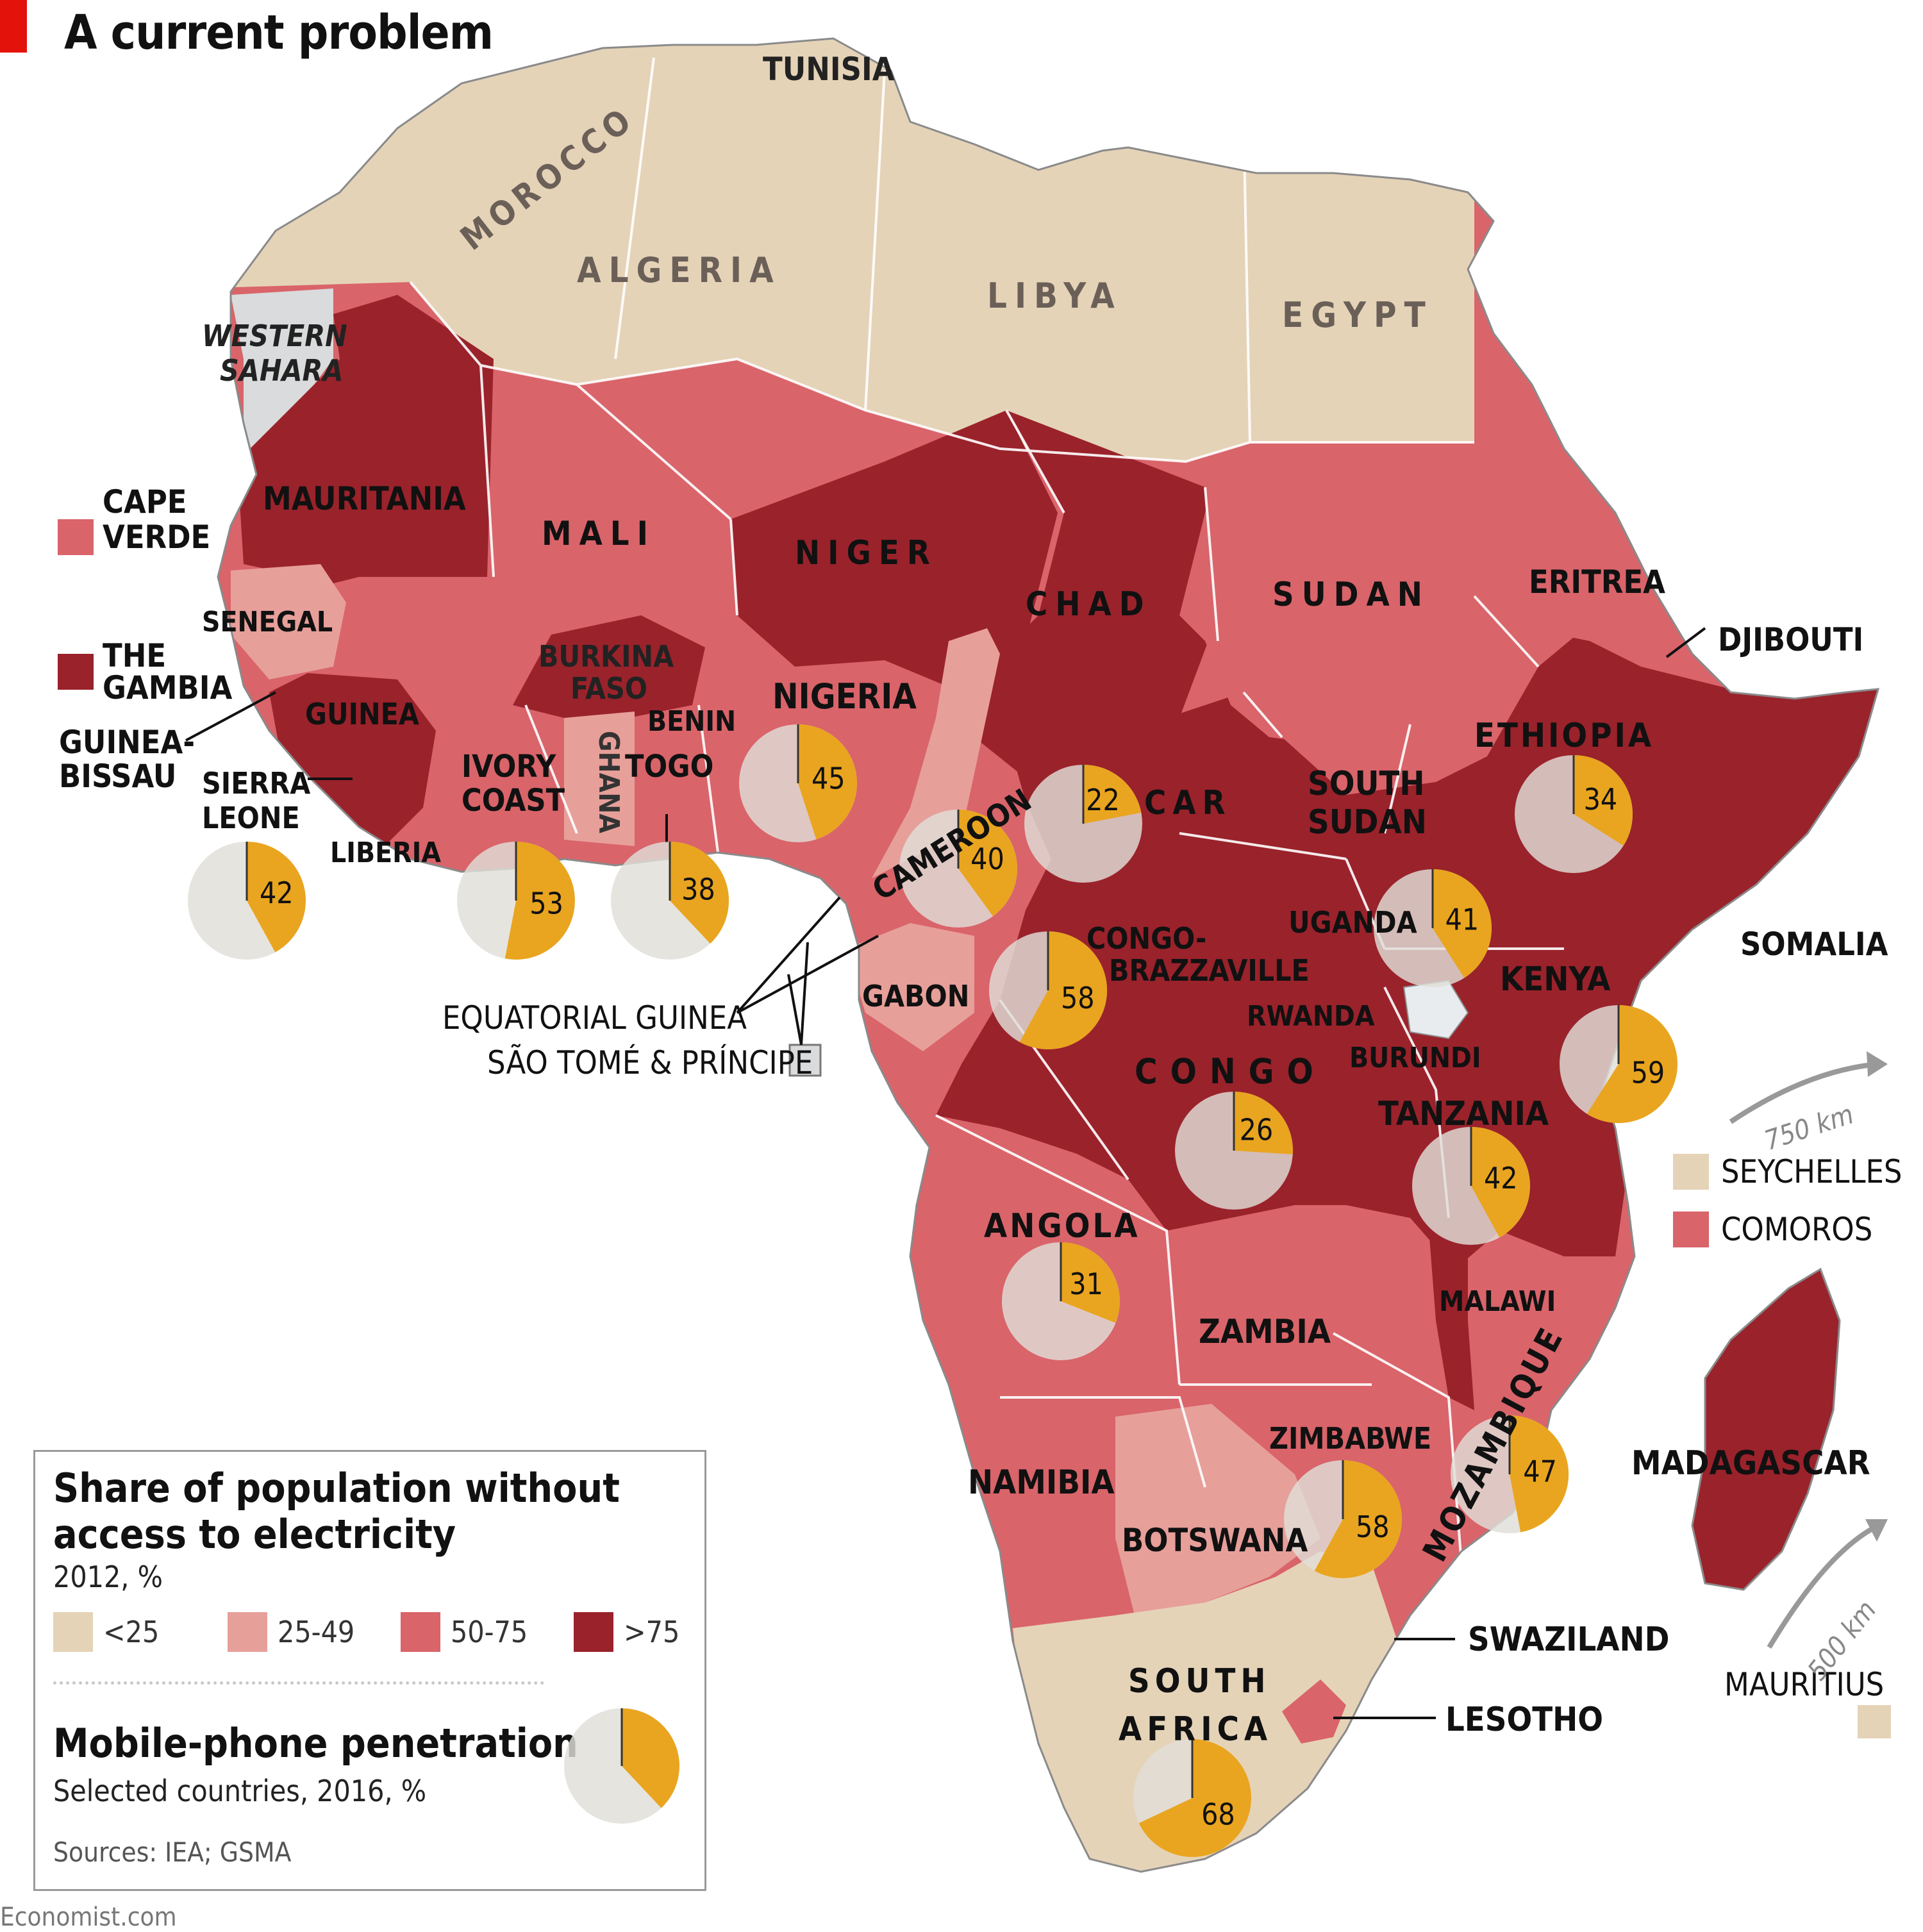  Describe the element at coordinates (650, 1062) in the screenshot. I see `label-sao-tome: SÃO TOMÉ & PRÍNCIPE` at that location.